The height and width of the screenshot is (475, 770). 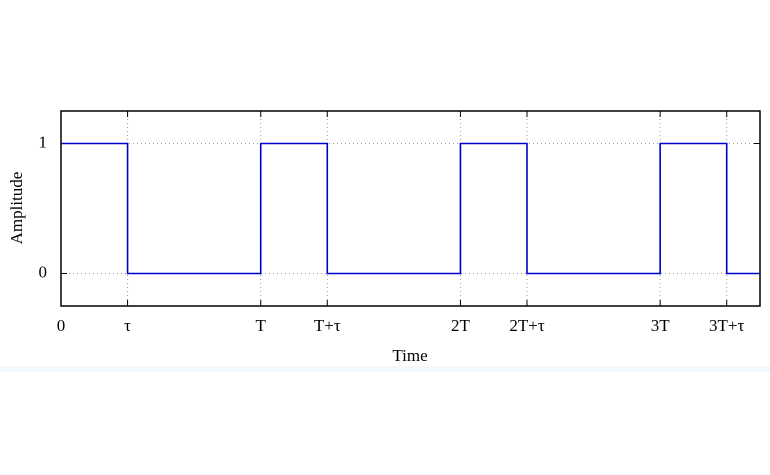 I want to click on x-tick-label: 2T, so click(x=461, y=325).